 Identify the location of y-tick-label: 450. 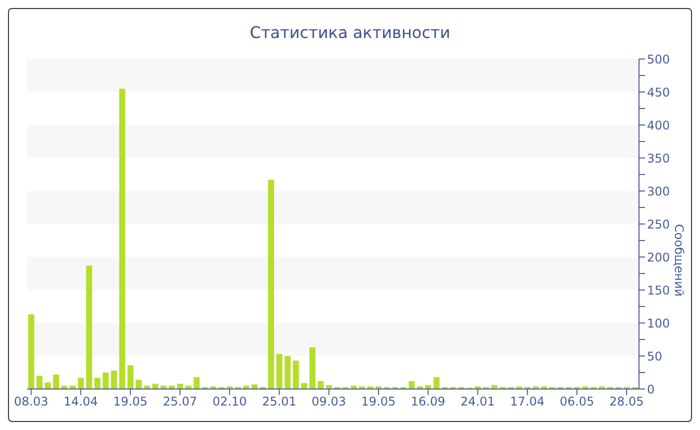
(658, 92).